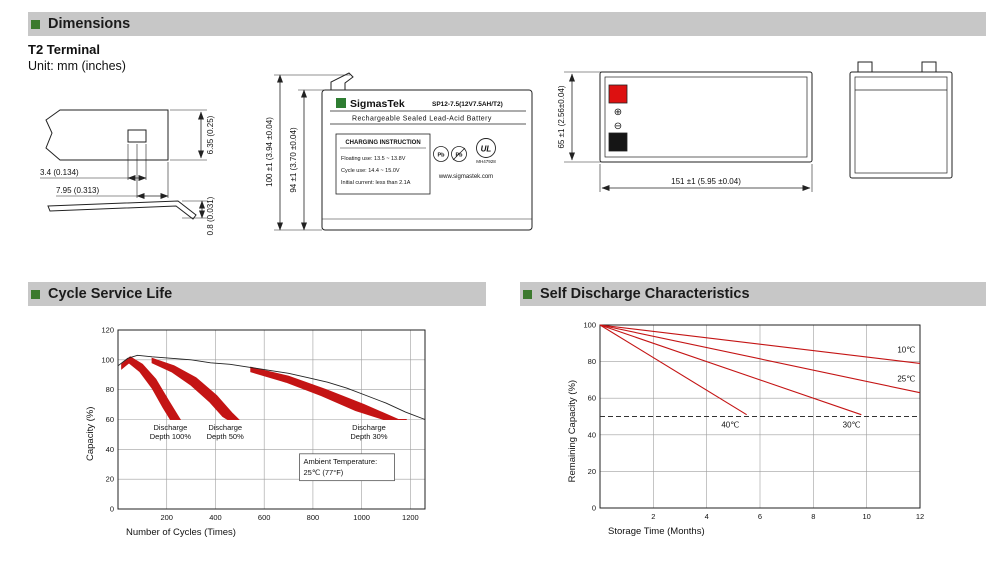 The height and width of the screenshot is (565, 1000). What do you see at coordinates (341, 461) in the screenshot?
I see `annotation-text: Ambient Temperature:` at bounding box center [341, 461].